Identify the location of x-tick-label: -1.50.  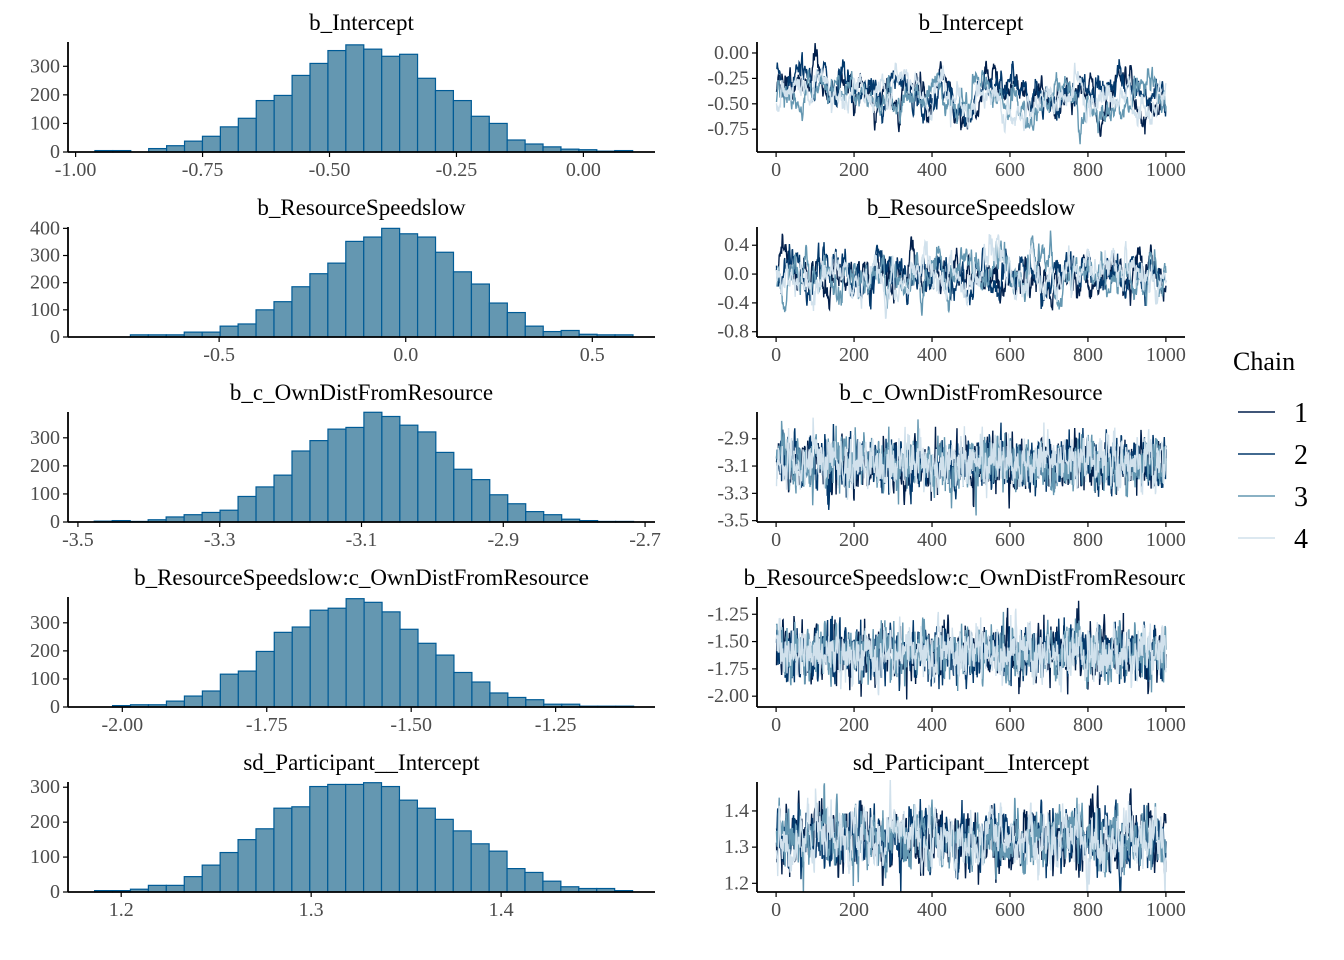
(411, 725).